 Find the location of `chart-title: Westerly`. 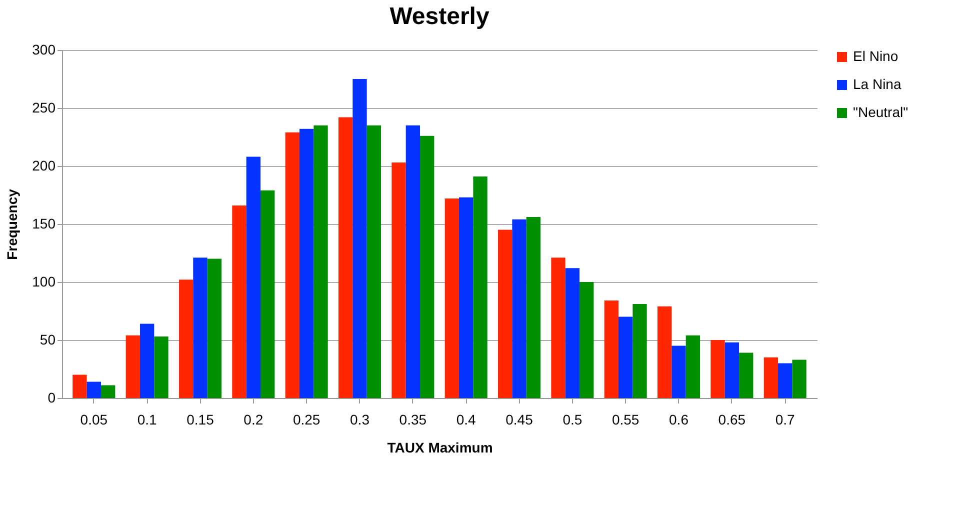

chart-title: Westerly is located at coordinates (440, 16).